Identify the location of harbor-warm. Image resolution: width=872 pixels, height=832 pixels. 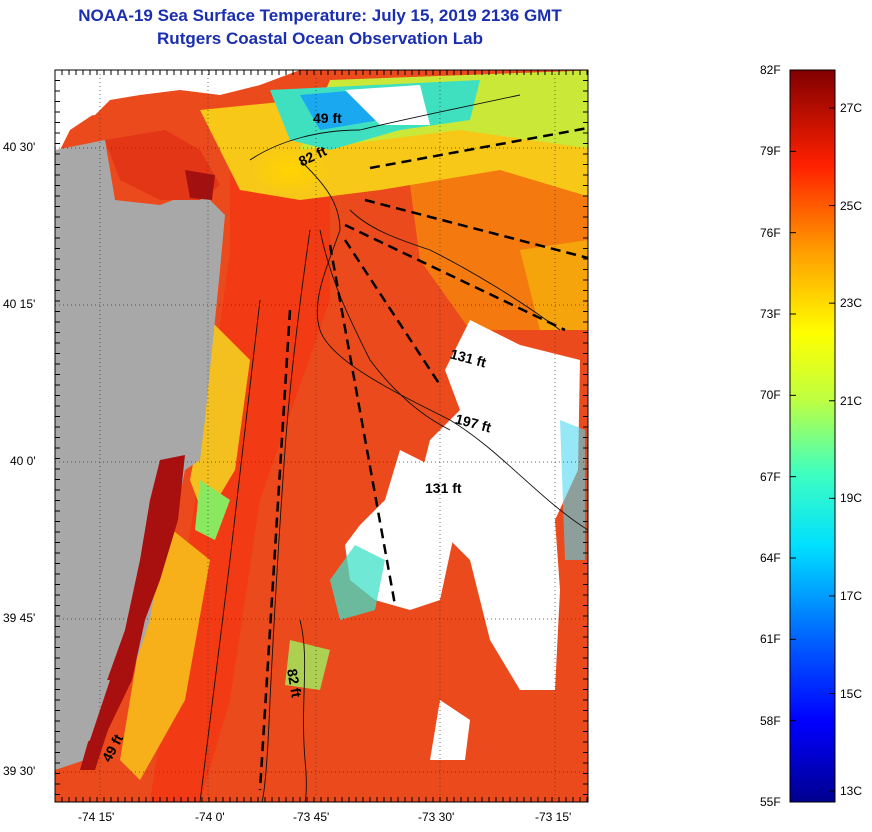
(290, 170).